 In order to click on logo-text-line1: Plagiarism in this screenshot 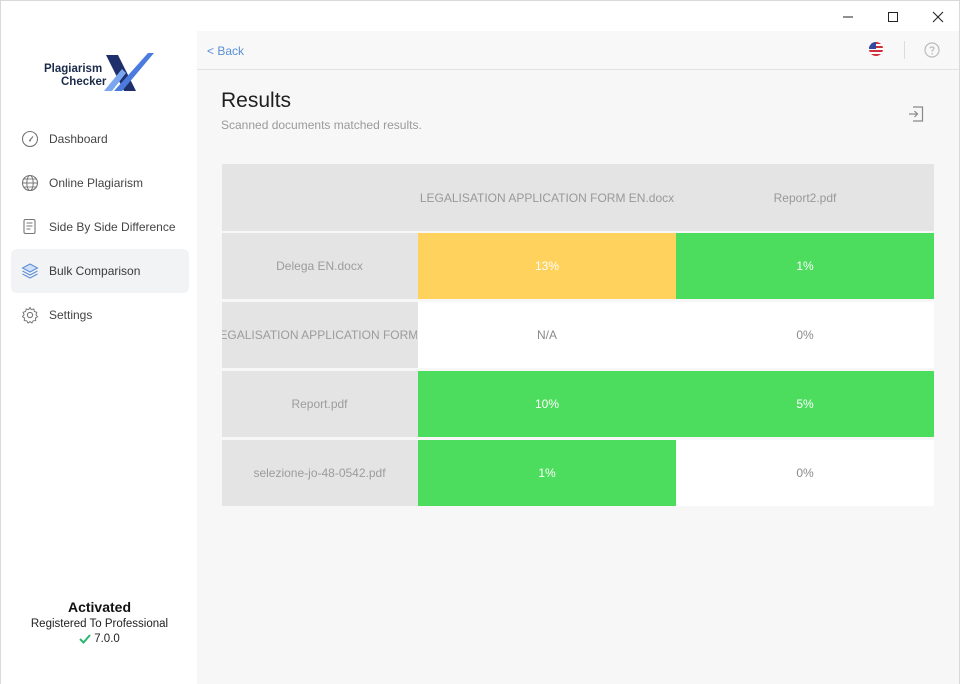, I will do `click(73, 69)`.